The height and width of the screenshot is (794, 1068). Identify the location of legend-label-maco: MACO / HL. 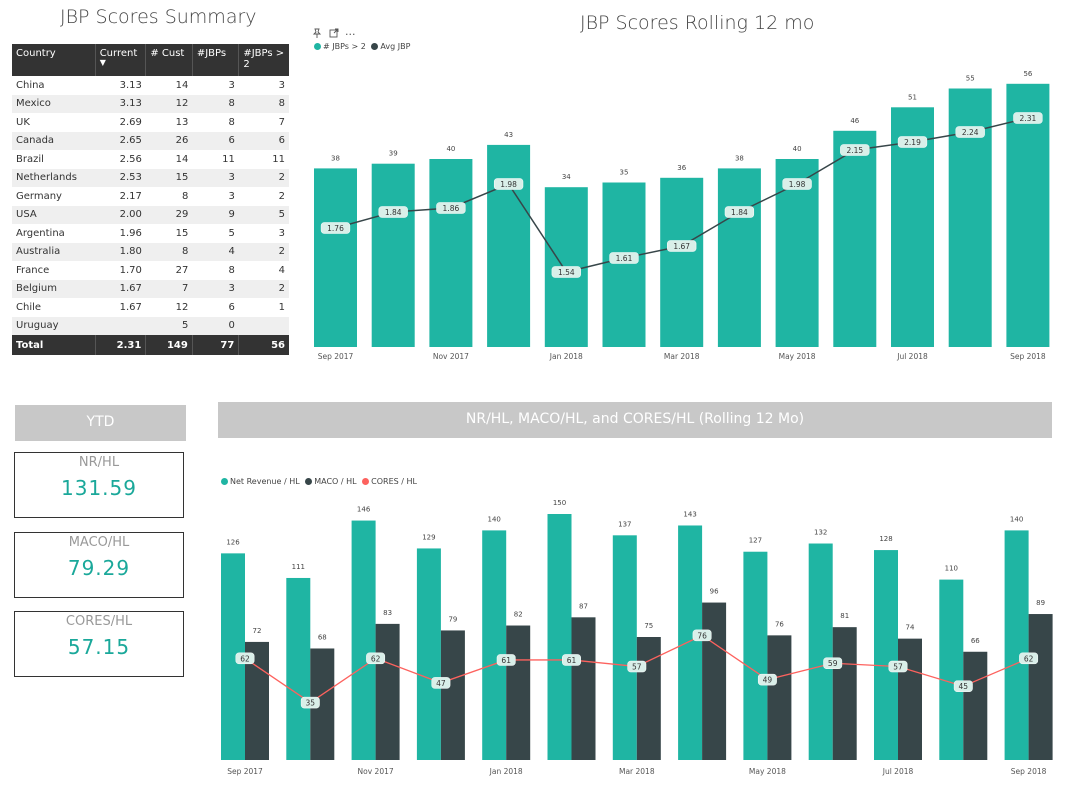
(335, 481).